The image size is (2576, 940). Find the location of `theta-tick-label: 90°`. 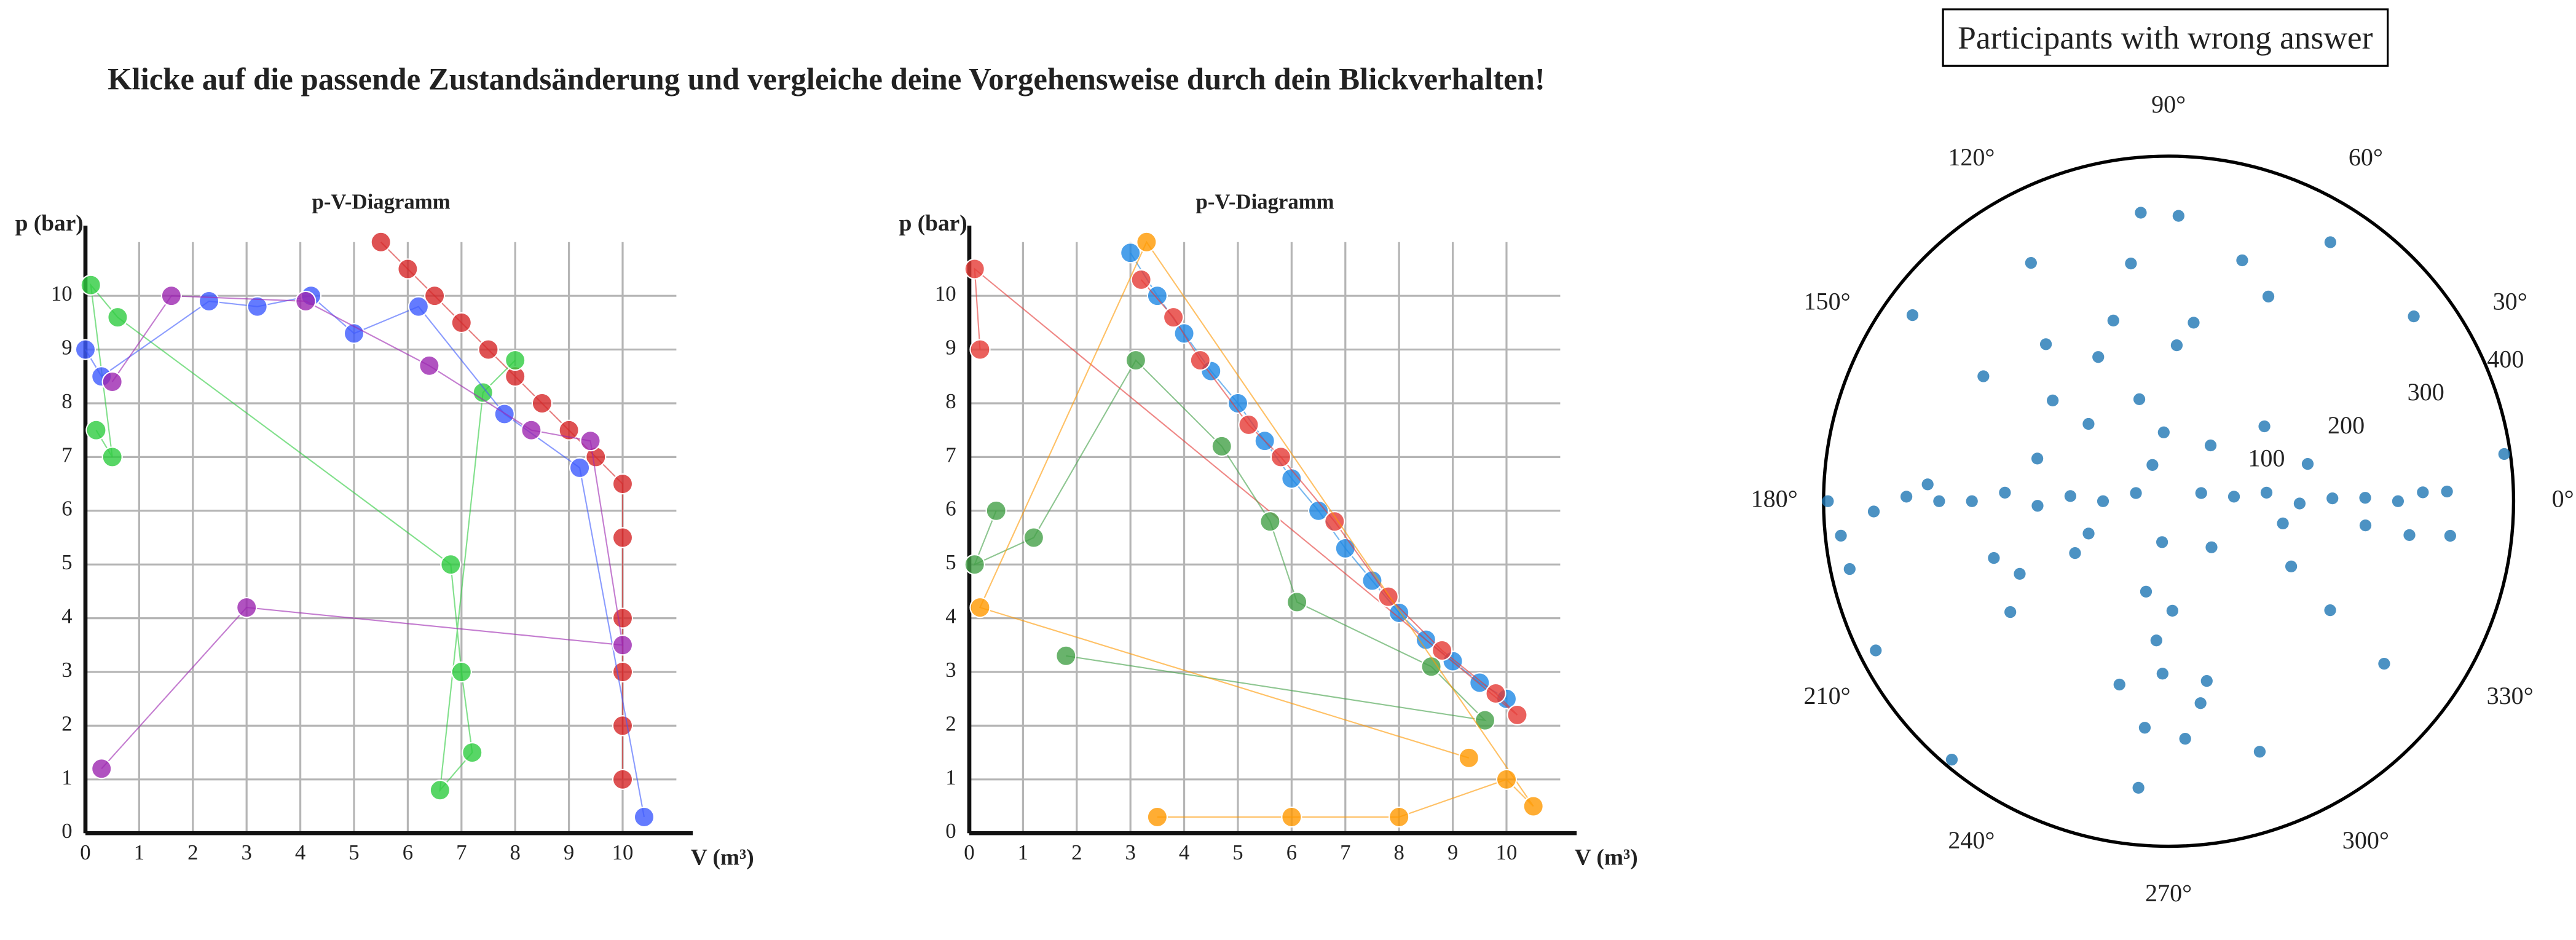

theta-tick-label: 90° is located at coordinates (2169, 104).